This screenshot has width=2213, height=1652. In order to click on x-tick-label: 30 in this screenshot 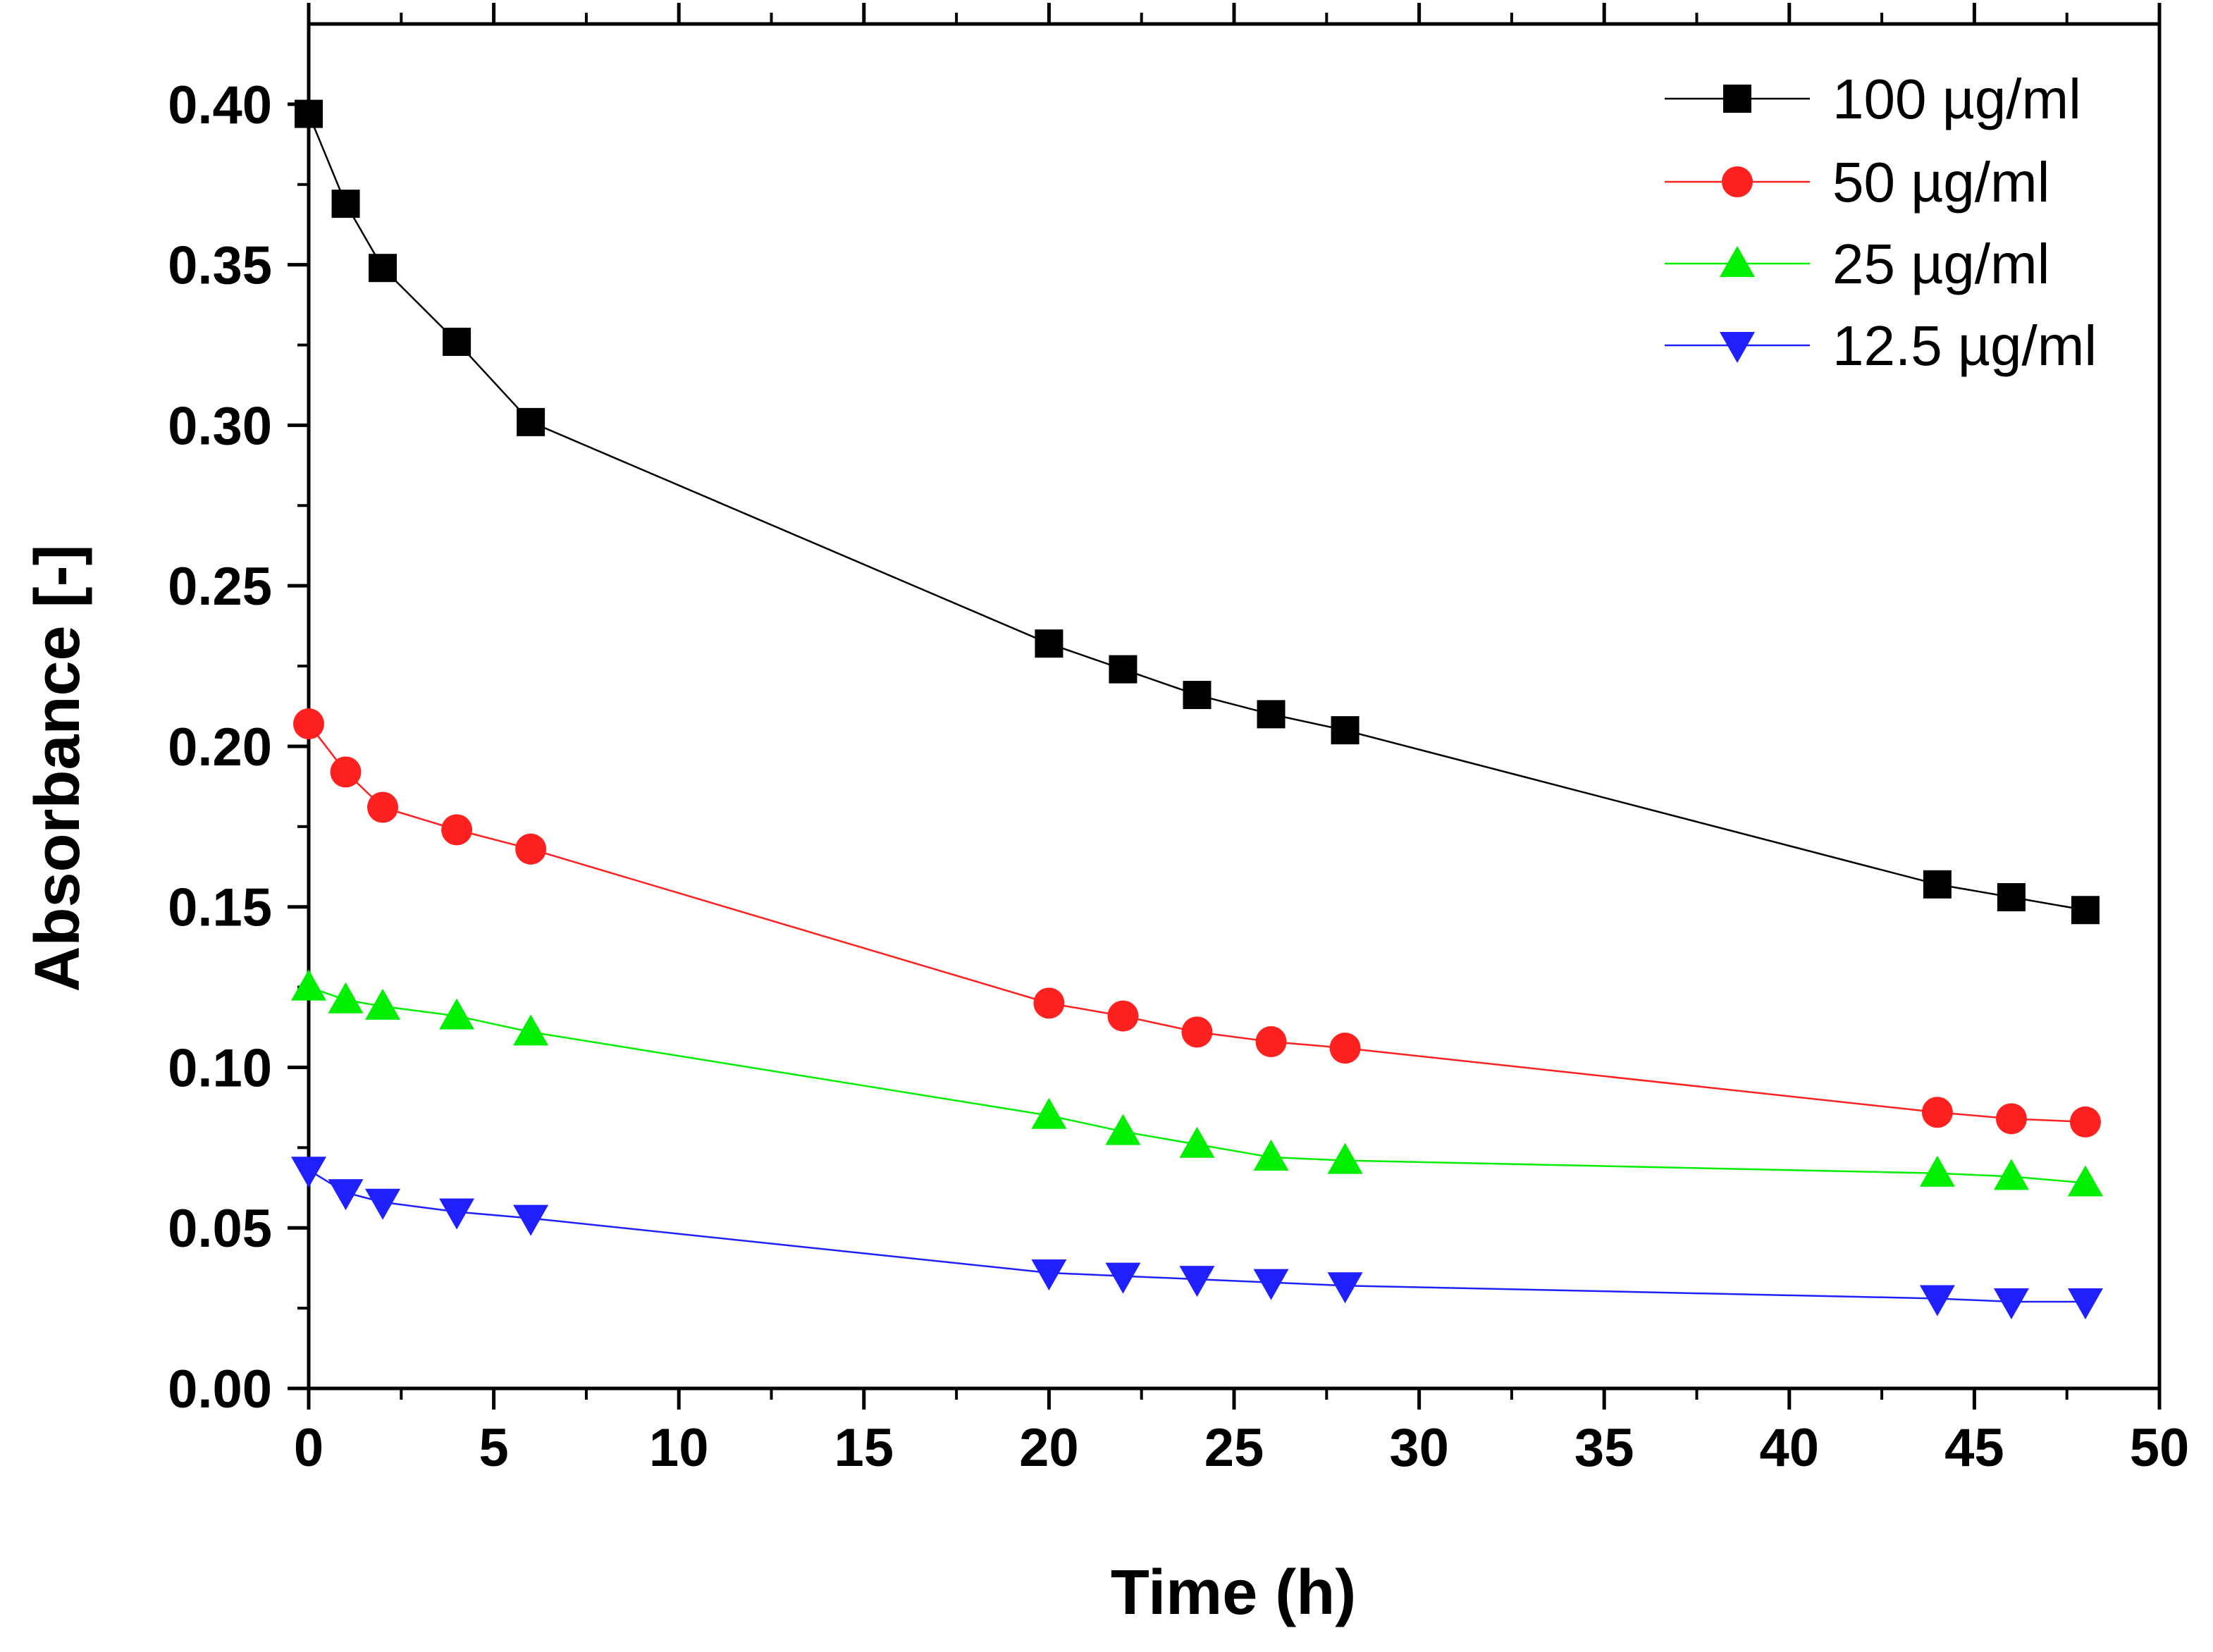, I will do `click(1419, 1448)`.